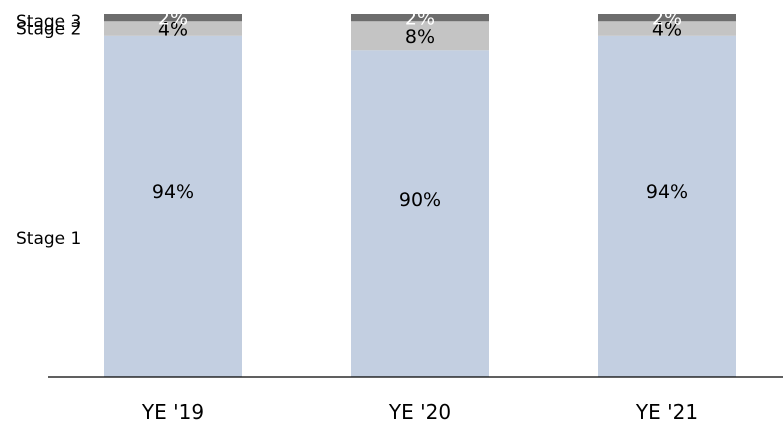 The width and height of the screenshot is (783, 427). Describe the element at coordinates (173, 192) in the screenshot. I see `data-label-stage-1-ye-19: 94%` at that location.